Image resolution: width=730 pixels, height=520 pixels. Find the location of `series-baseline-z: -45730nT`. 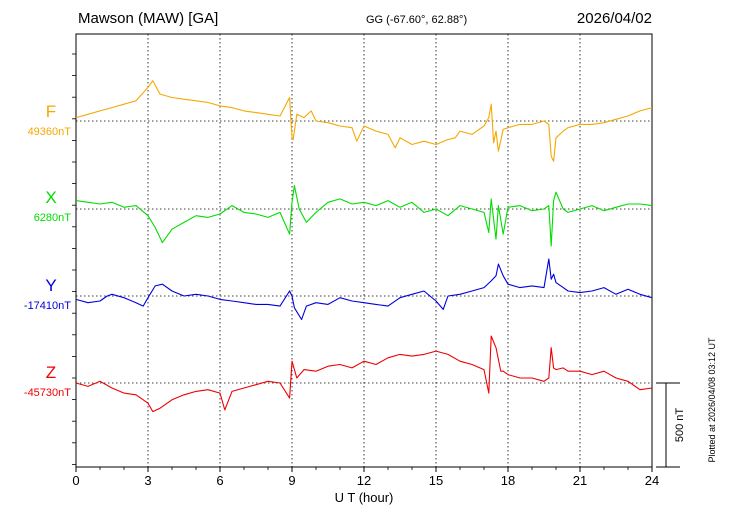

series-baseline-z: -45730nT is located at coordinates (47, 393).